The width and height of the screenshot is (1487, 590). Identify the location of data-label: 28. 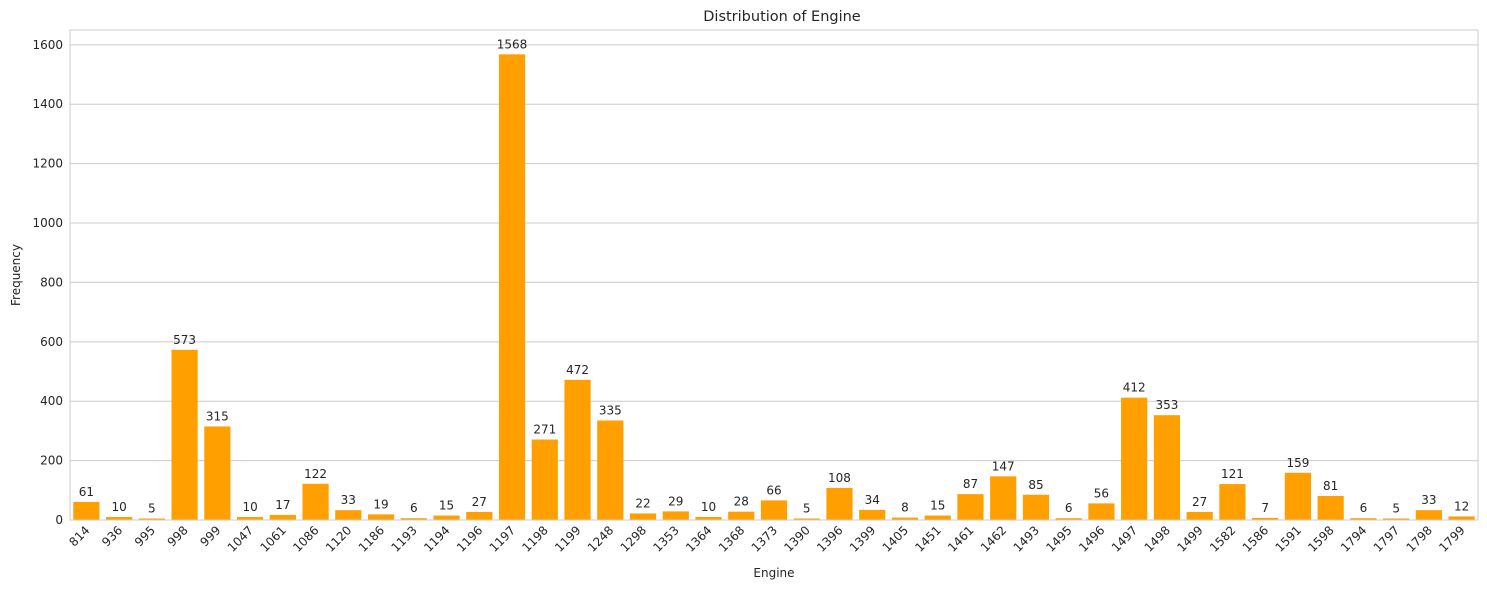
(741, 502).